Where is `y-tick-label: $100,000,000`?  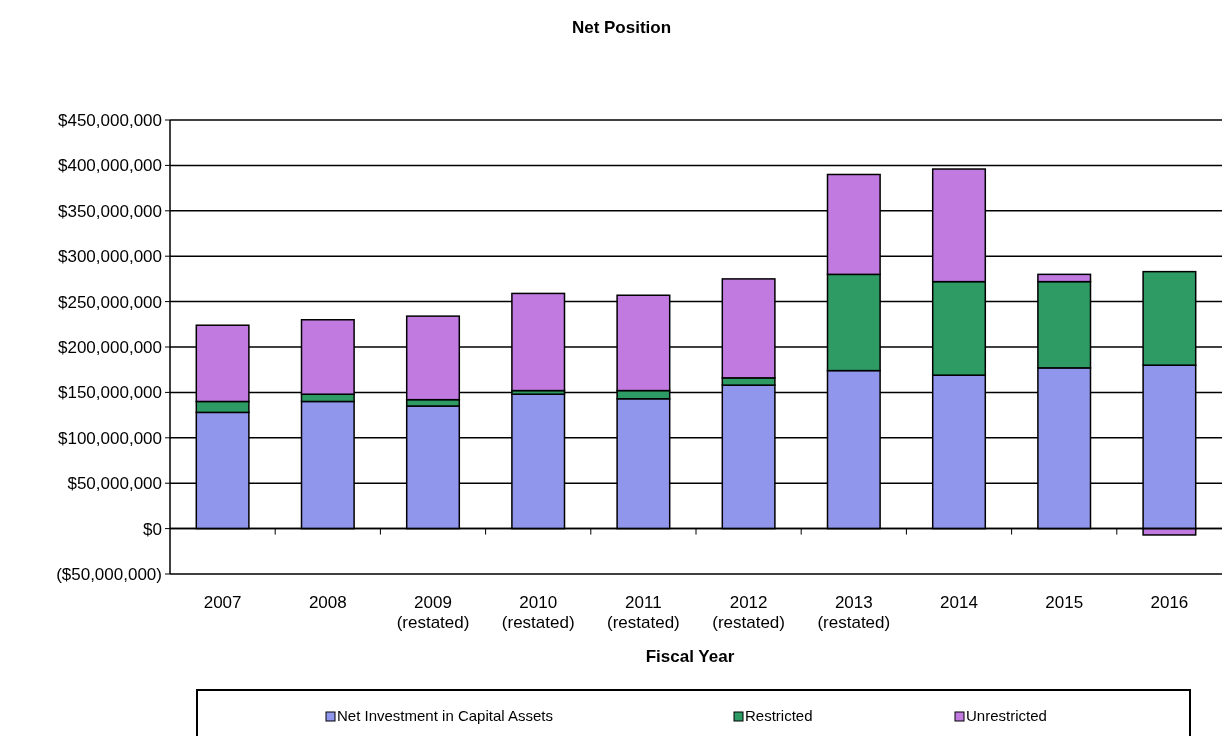
y-tick-label: $100,000,000 is located at coordinates (110, 438).